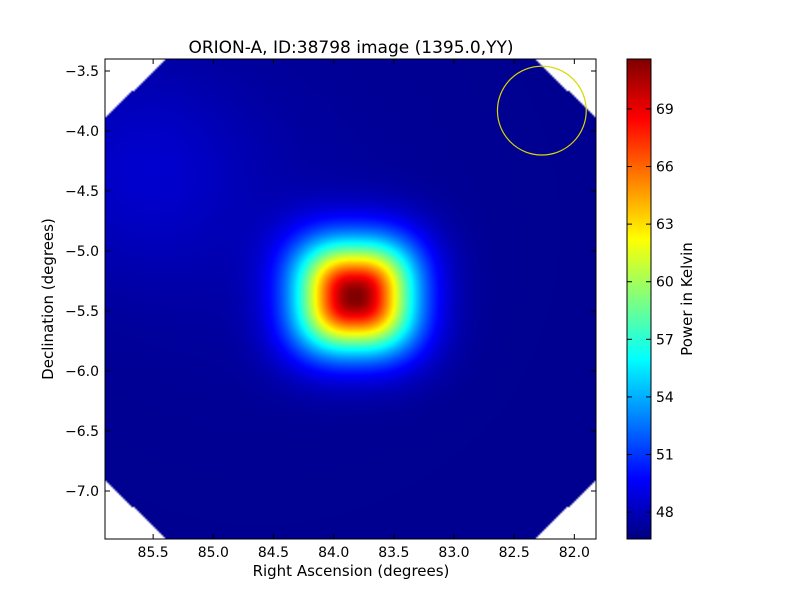 The width and height of the screenshot is (800, 600). I want to click on colorbar-tick-label: 63, so click(665, 225).